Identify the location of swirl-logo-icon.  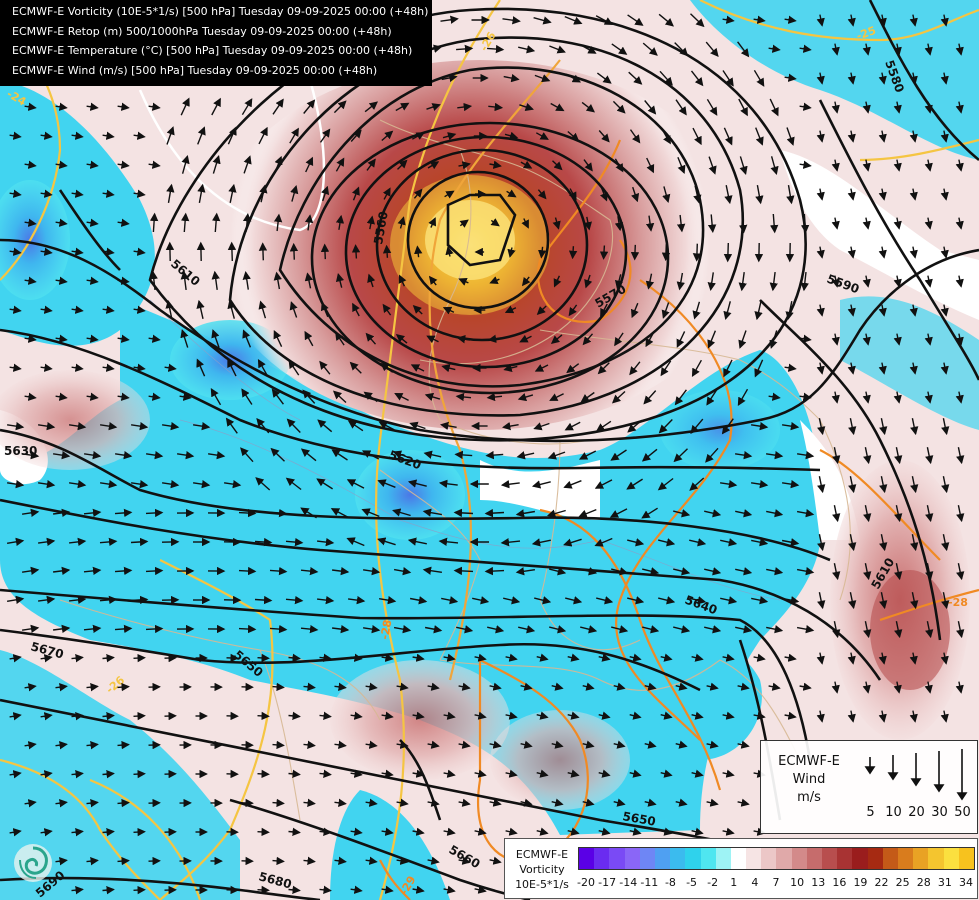
(33, 863).